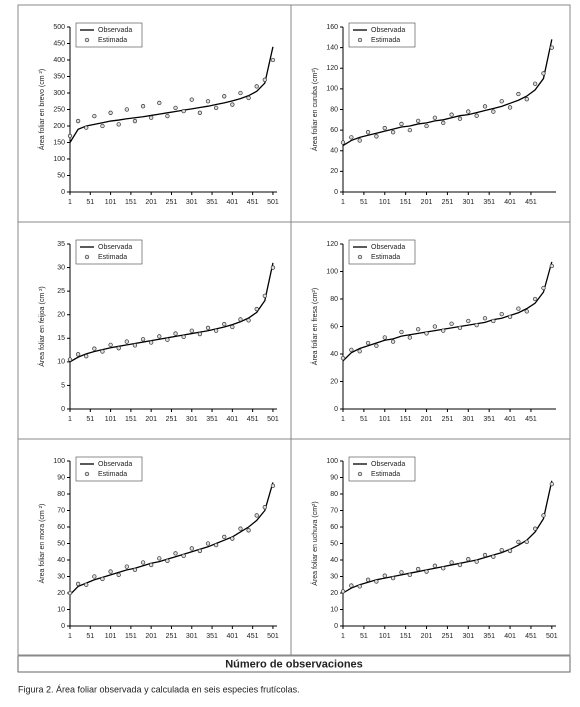  Describe the element at coordinates (314, 109) in the screenshot. I see `y-axis-label: Área foliar en curuba (cm²)` at that location.